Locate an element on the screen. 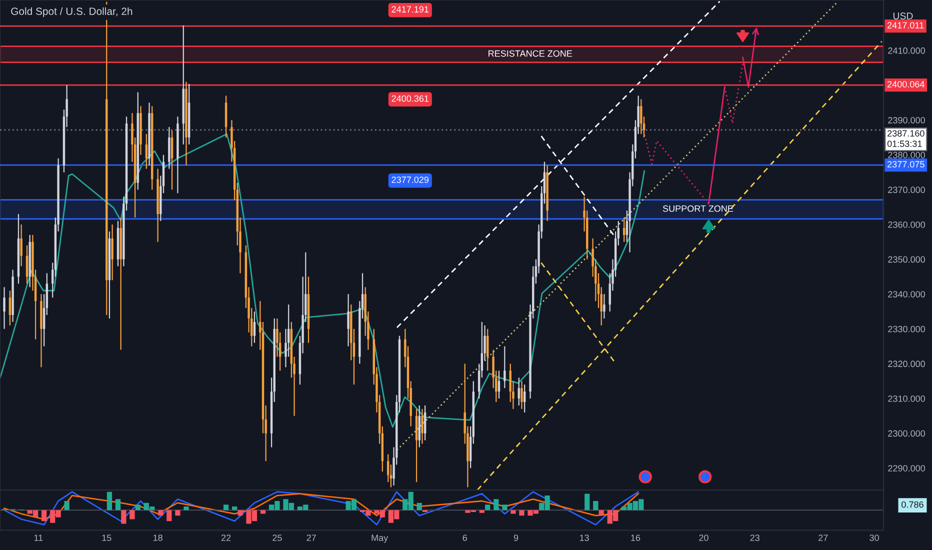 The width and height of the screenshot is (932, 550). y-tick-label: 2340.000 is located at coordinates (907, 294).